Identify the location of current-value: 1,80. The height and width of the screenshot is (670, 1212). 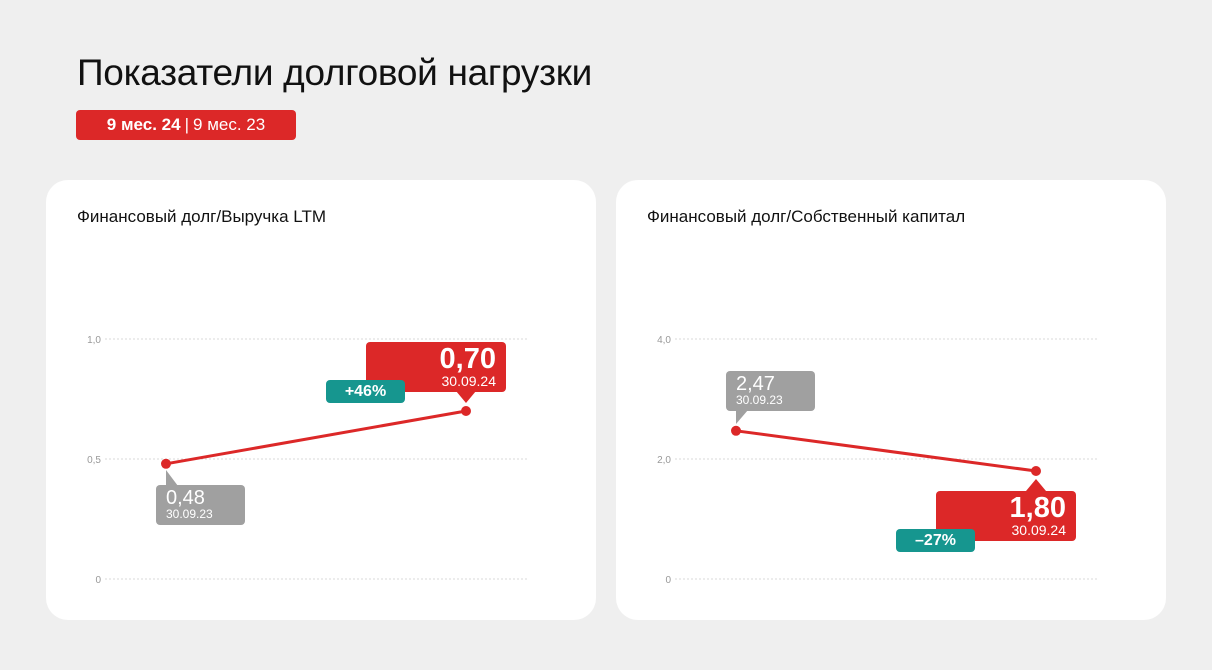
(1037, 508).